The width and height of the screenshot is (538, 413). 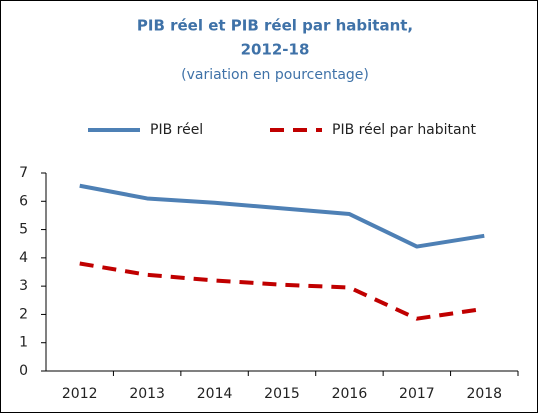 I want to click on y-tick-label: 3, so click(x=23, y=286).